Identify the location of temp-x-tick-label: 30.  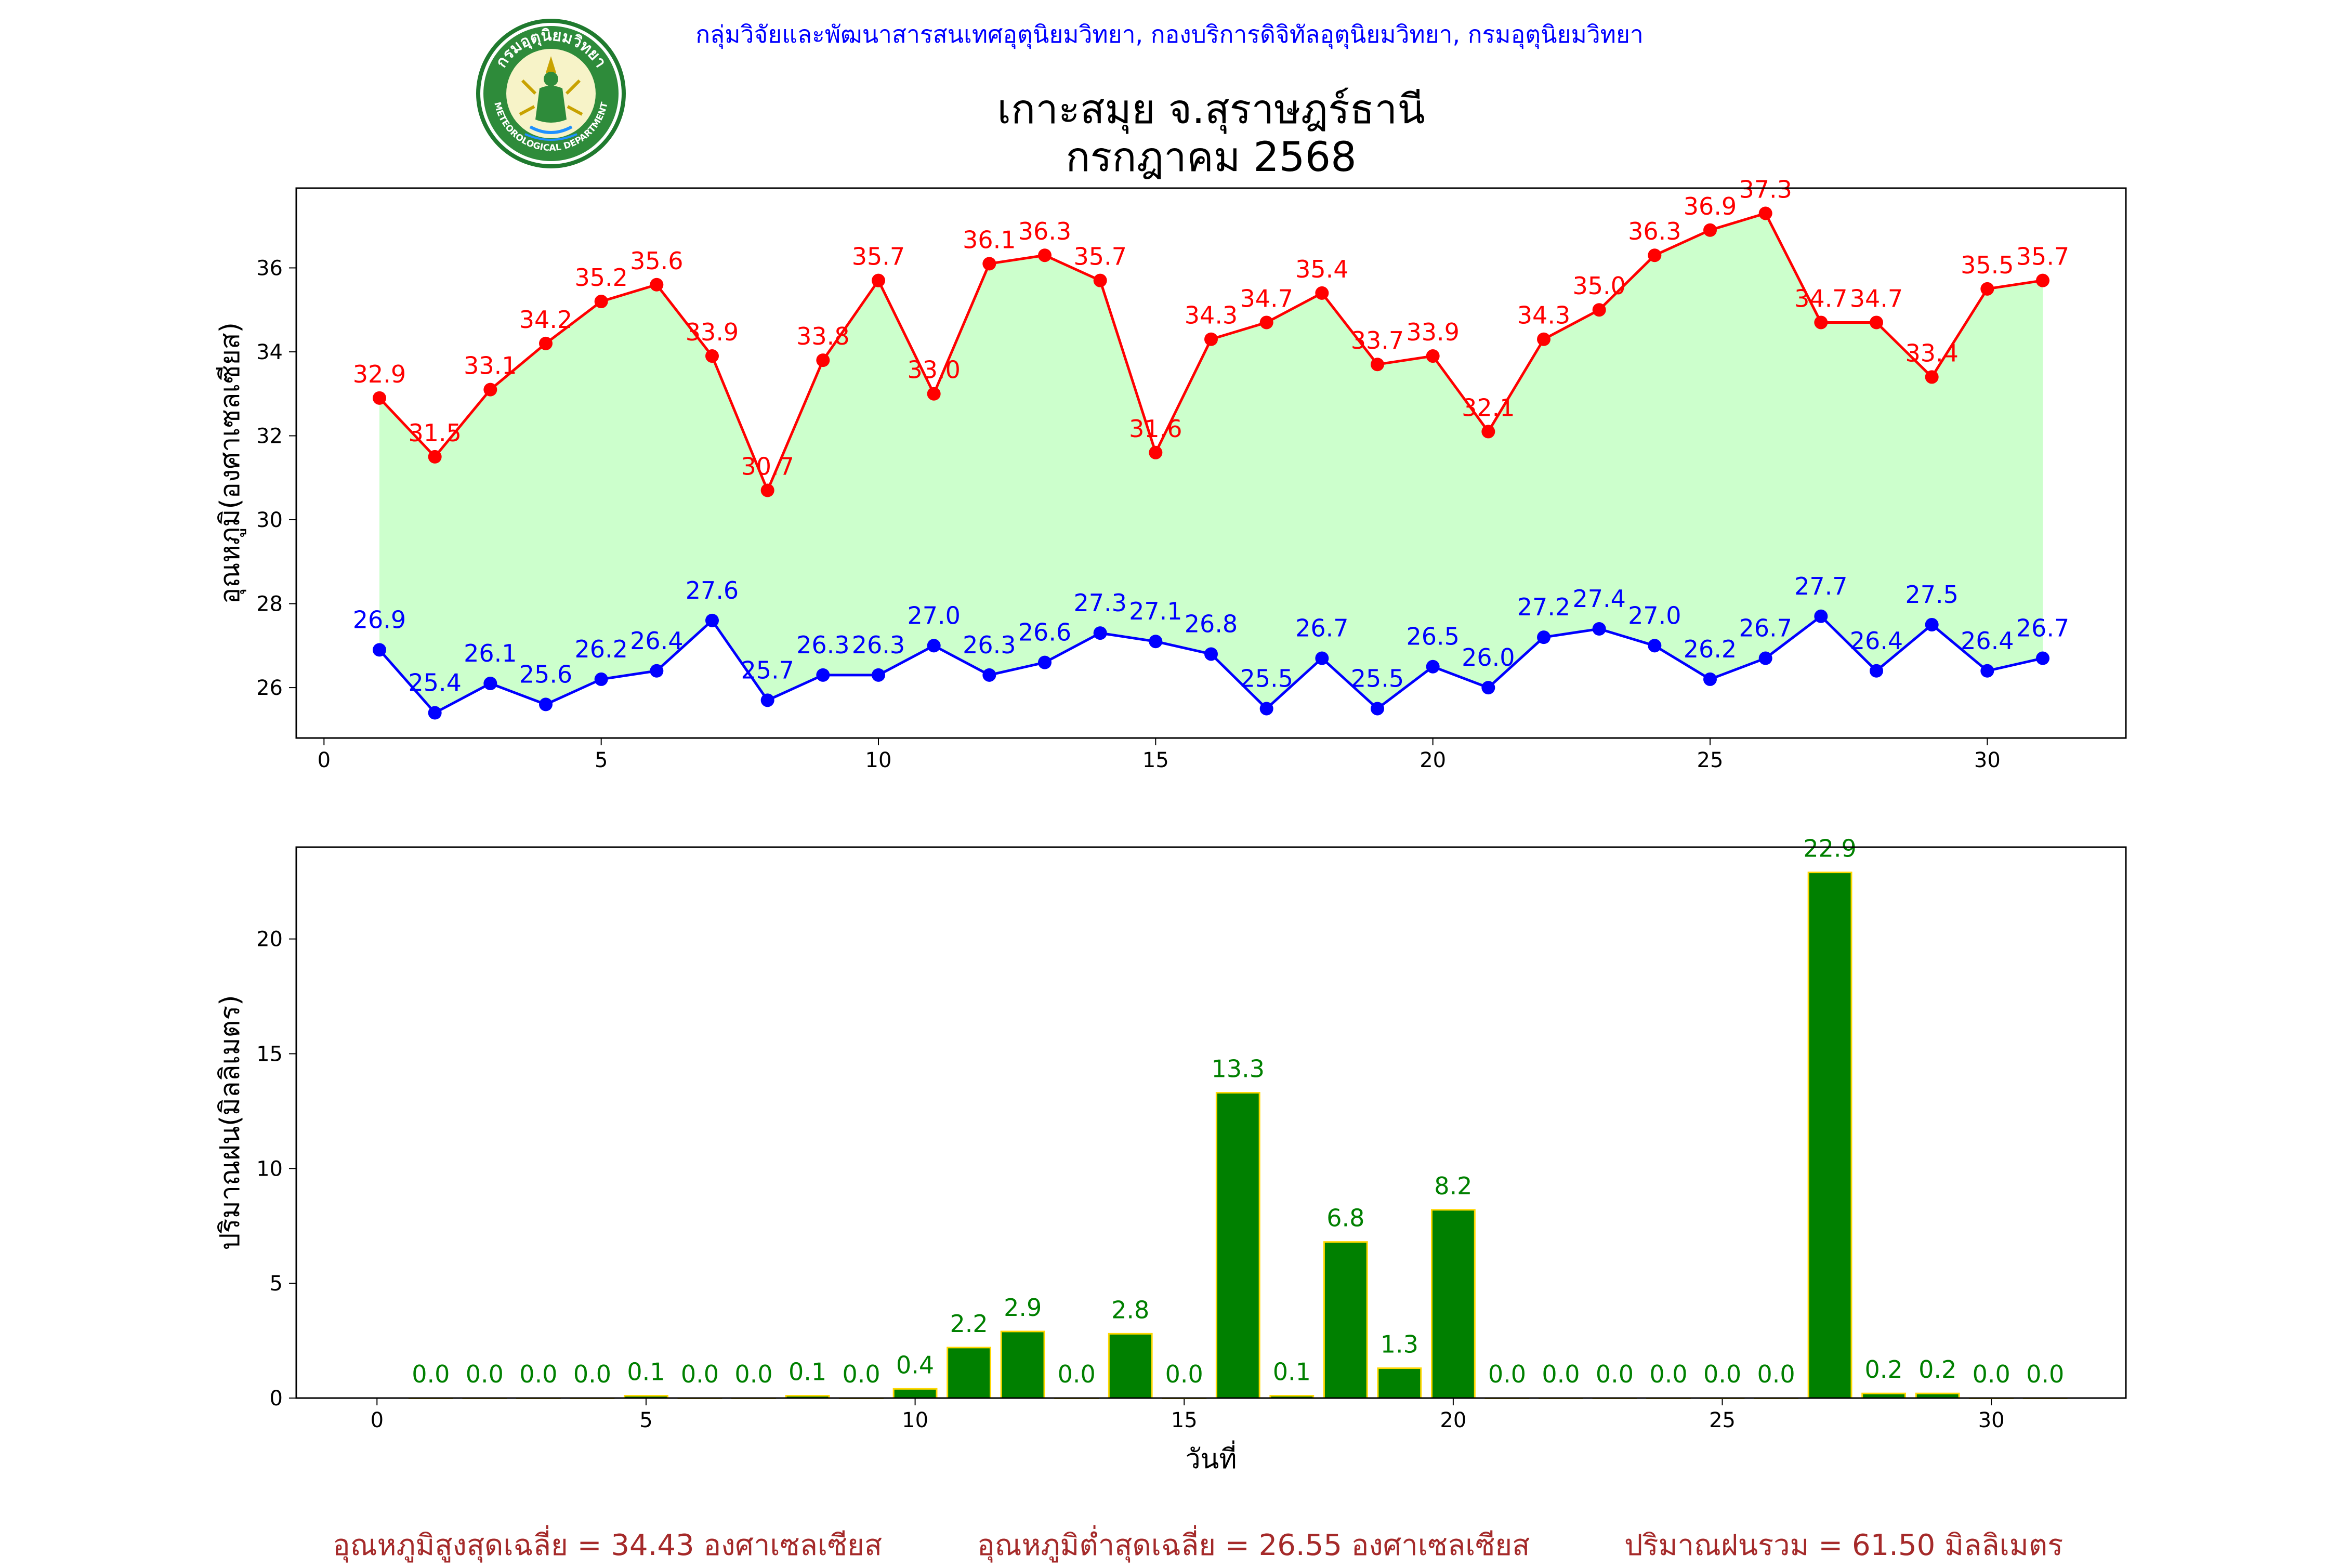
(1988, 760).